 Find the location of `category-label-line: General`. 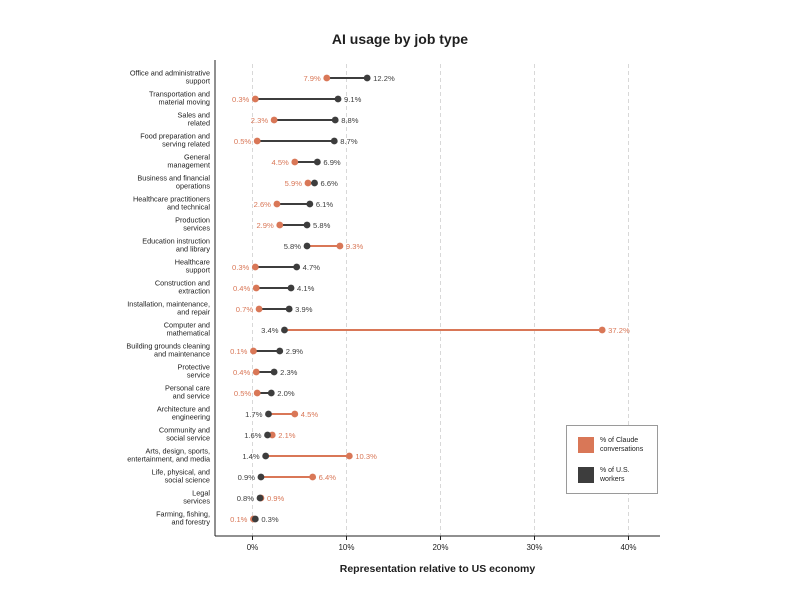

category-label-line: General is located at coordinates (197, 157).